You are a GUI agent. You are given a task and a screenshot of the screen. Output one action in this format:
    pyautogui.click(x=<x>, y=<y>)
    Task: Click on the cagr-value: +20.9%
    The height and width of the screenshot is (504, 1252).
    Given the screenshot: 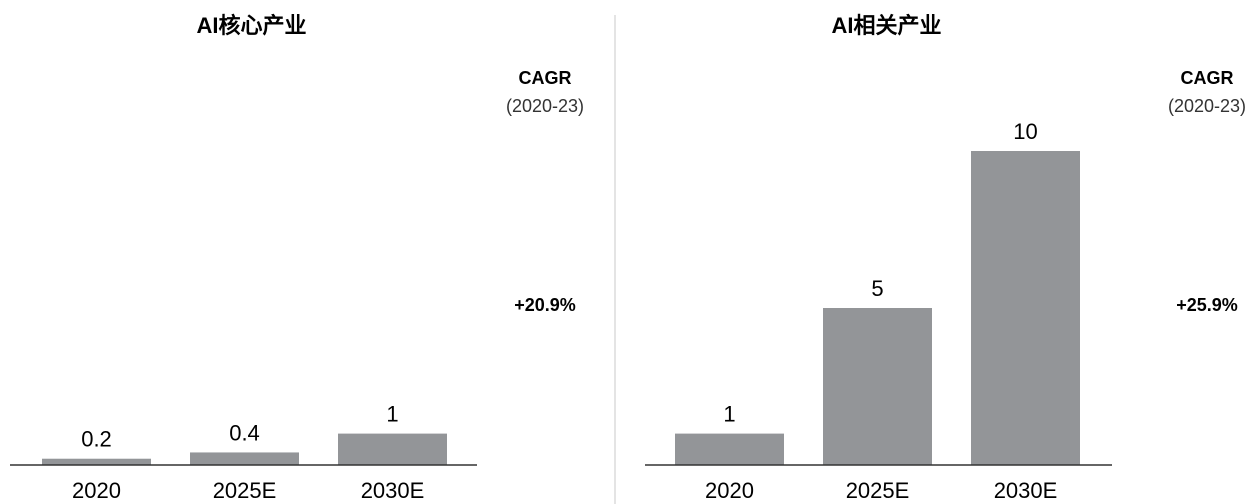 What is the action you would take?
    pyautogui.click(x=545, y=305)
    